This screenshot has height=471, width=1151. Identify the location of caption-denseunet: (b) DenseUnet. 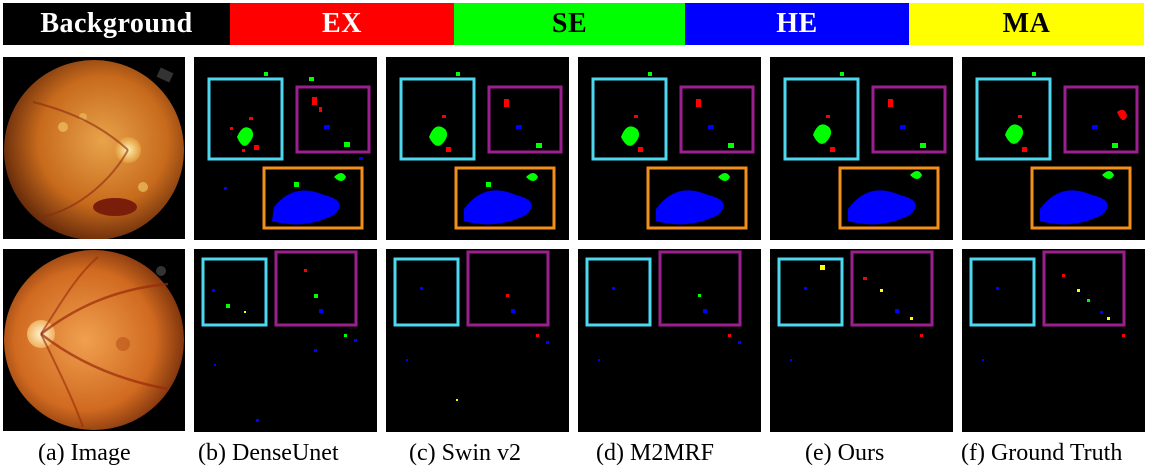
(268, 453).